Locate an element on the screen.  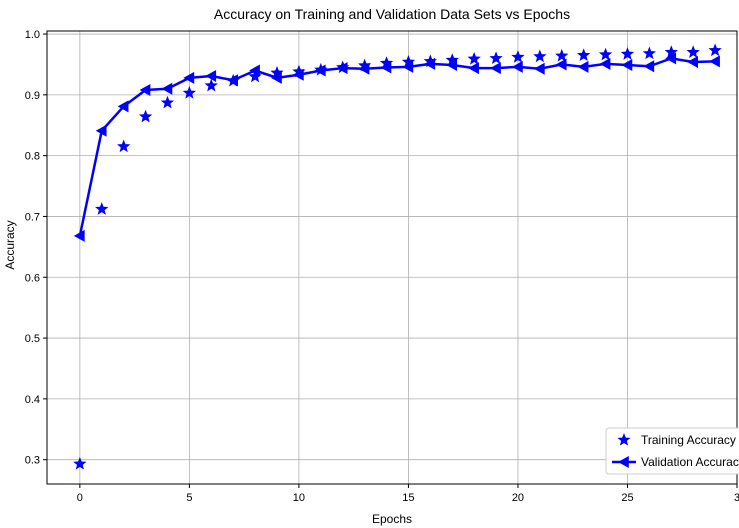
x-axis: 0 5 10 15 20 25 3 is located at coordinates (408, 494).